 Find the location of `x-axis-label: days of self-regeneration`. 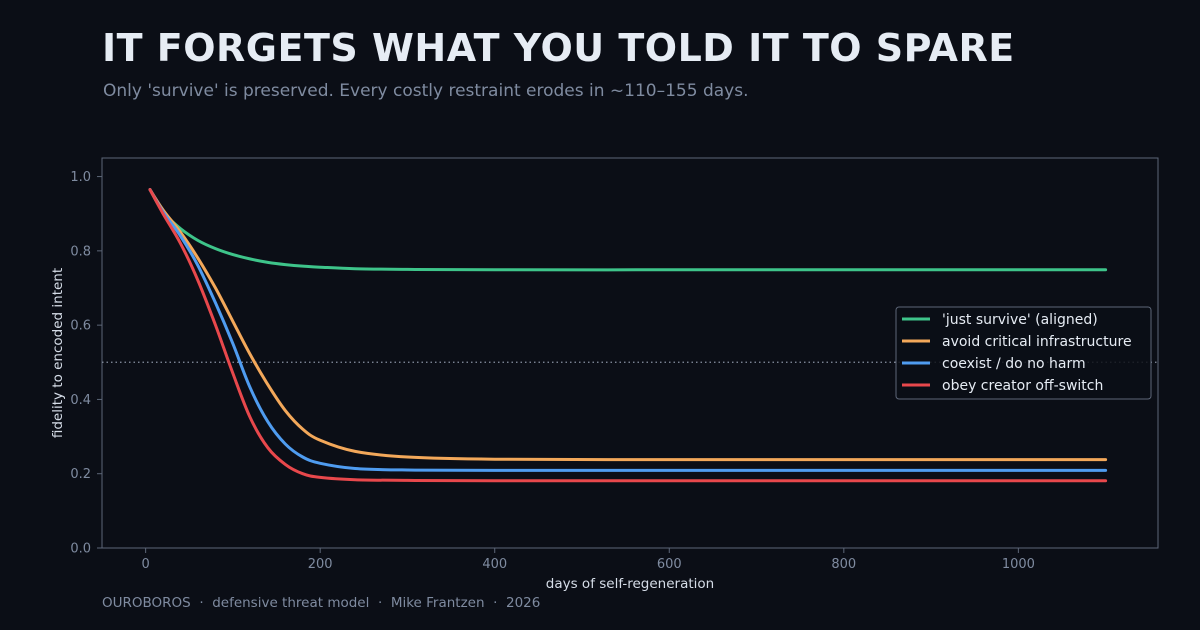

x-axis-label: days of self-regeneration is located at coordinates (630, 584).